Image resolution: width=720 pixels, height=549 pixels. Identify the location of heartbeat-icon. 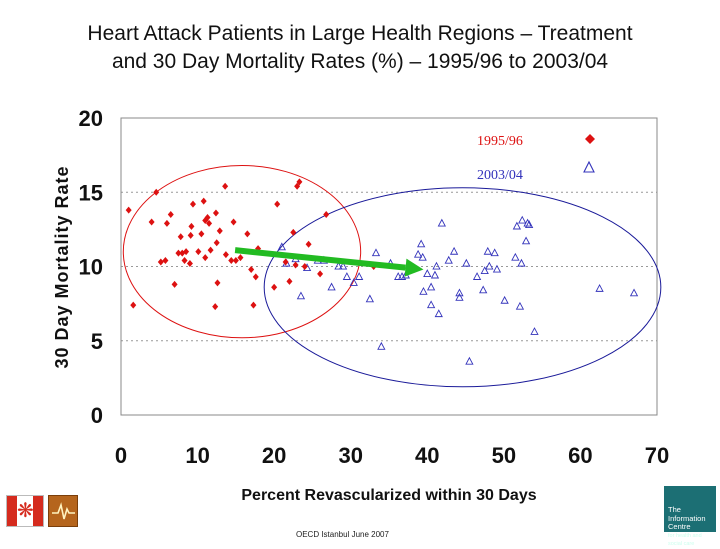
(63, 511).